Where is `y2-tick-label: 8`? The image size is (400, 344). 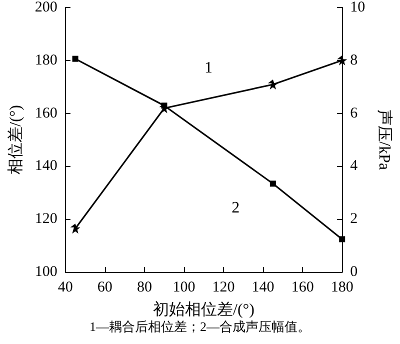
y2-tick-label: 8 is located at coordinates (354, 60).